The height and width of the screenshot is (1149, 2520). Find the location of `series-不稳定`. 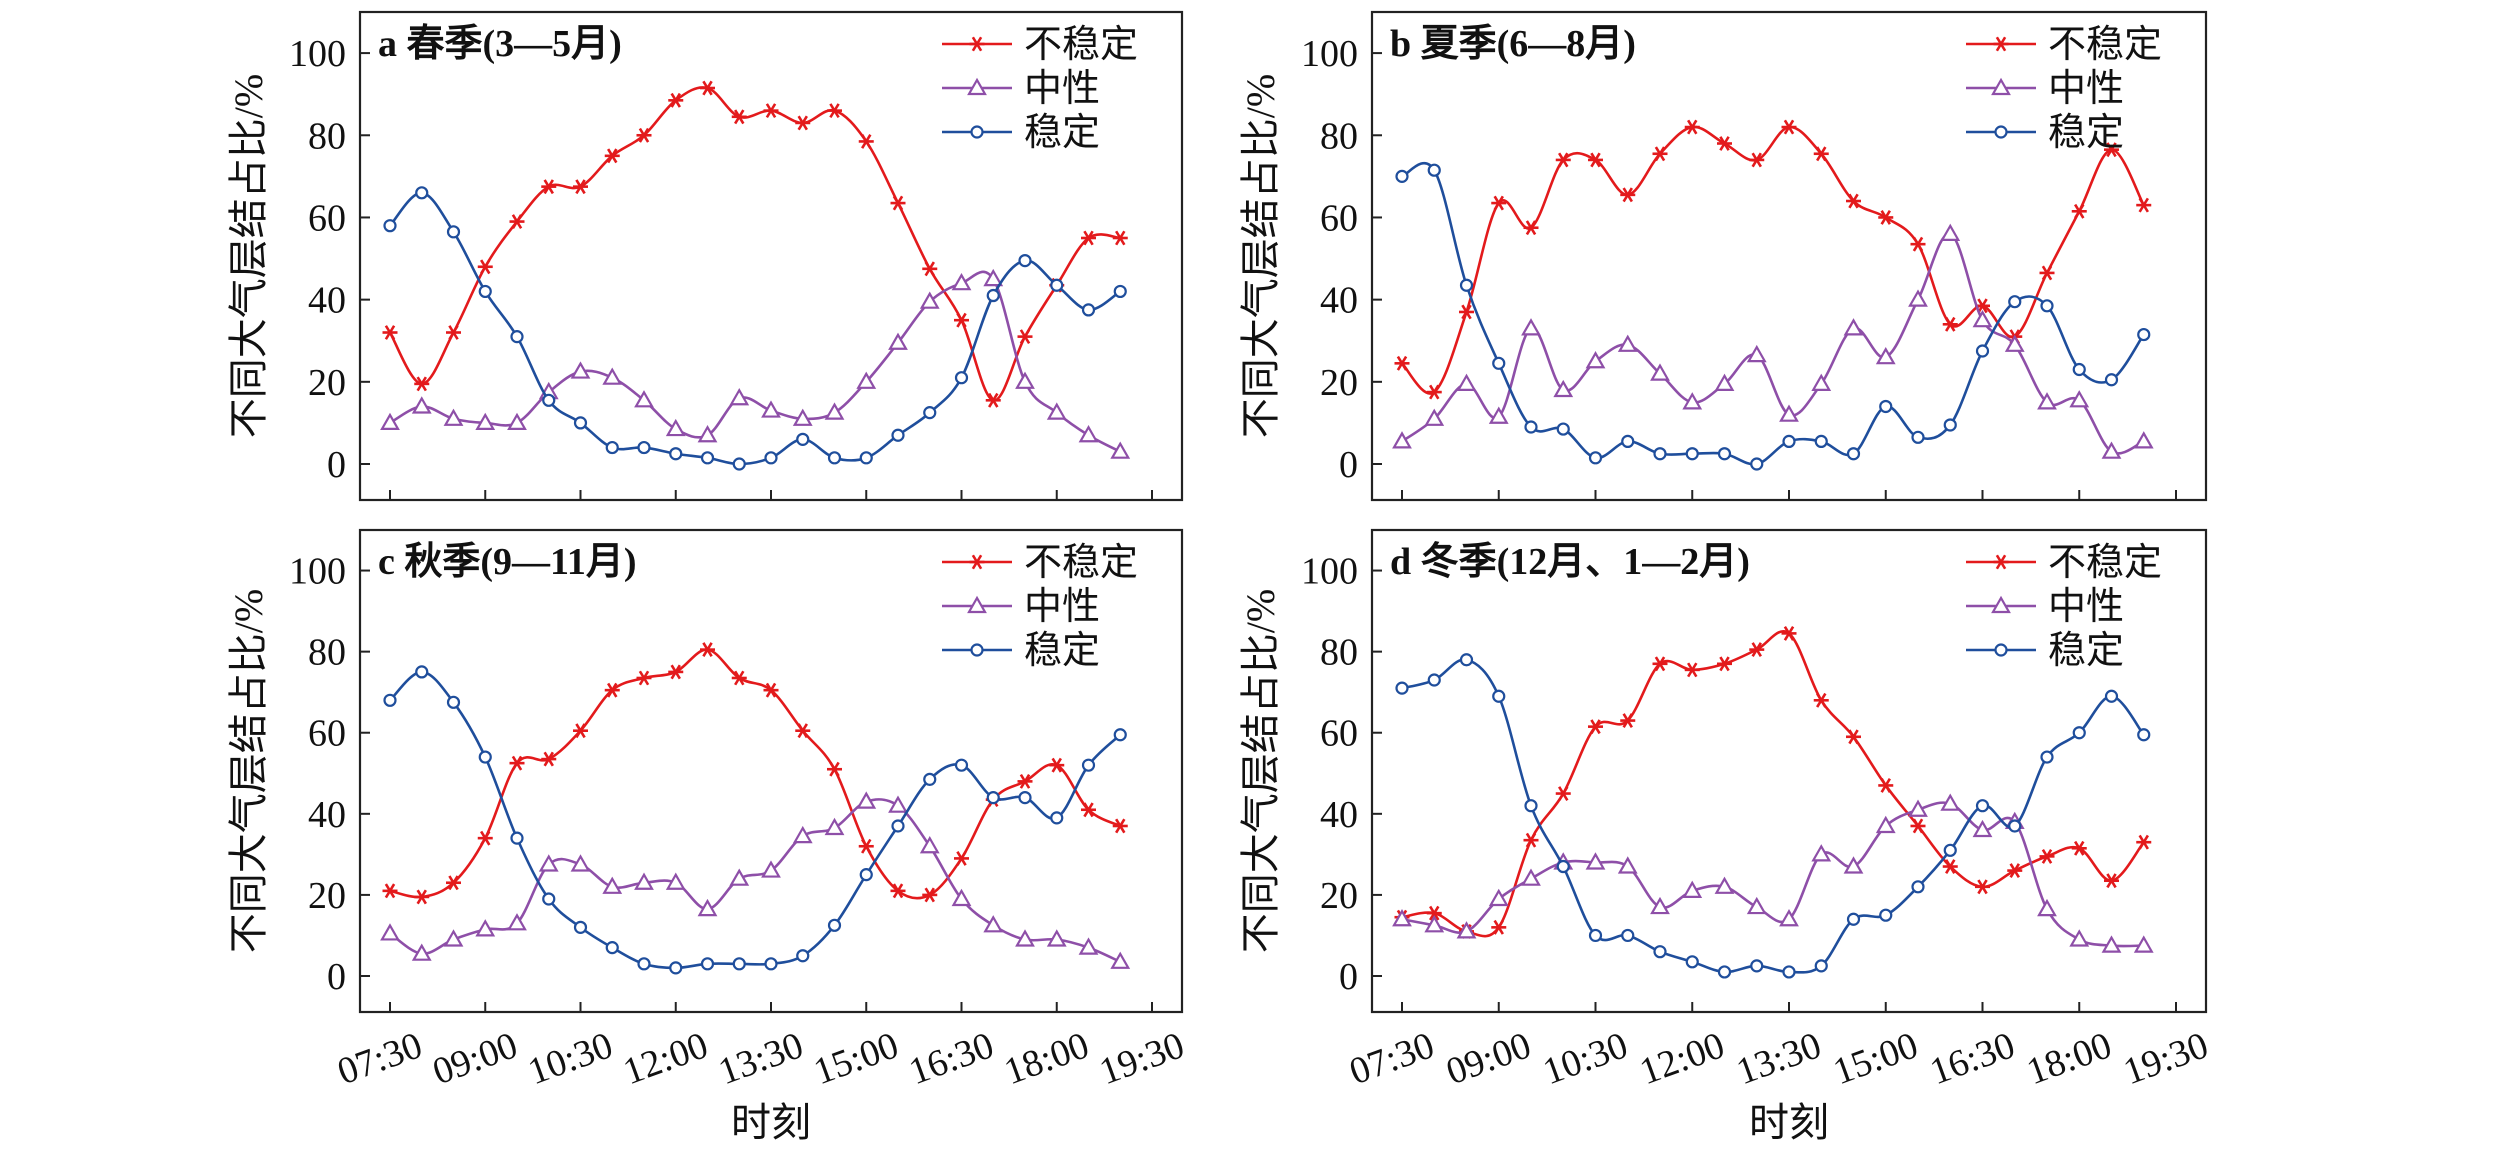

series-不稳定 is located at coordinates (1773, 259).